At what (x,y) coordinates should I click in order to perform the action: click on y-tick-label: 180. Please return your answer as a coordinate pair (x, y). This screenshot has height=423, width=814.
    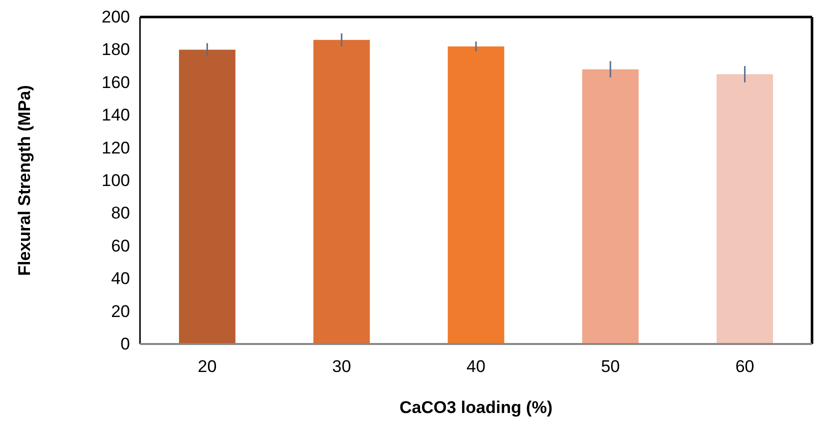
    Looking at the image, I should click on (116, 50).